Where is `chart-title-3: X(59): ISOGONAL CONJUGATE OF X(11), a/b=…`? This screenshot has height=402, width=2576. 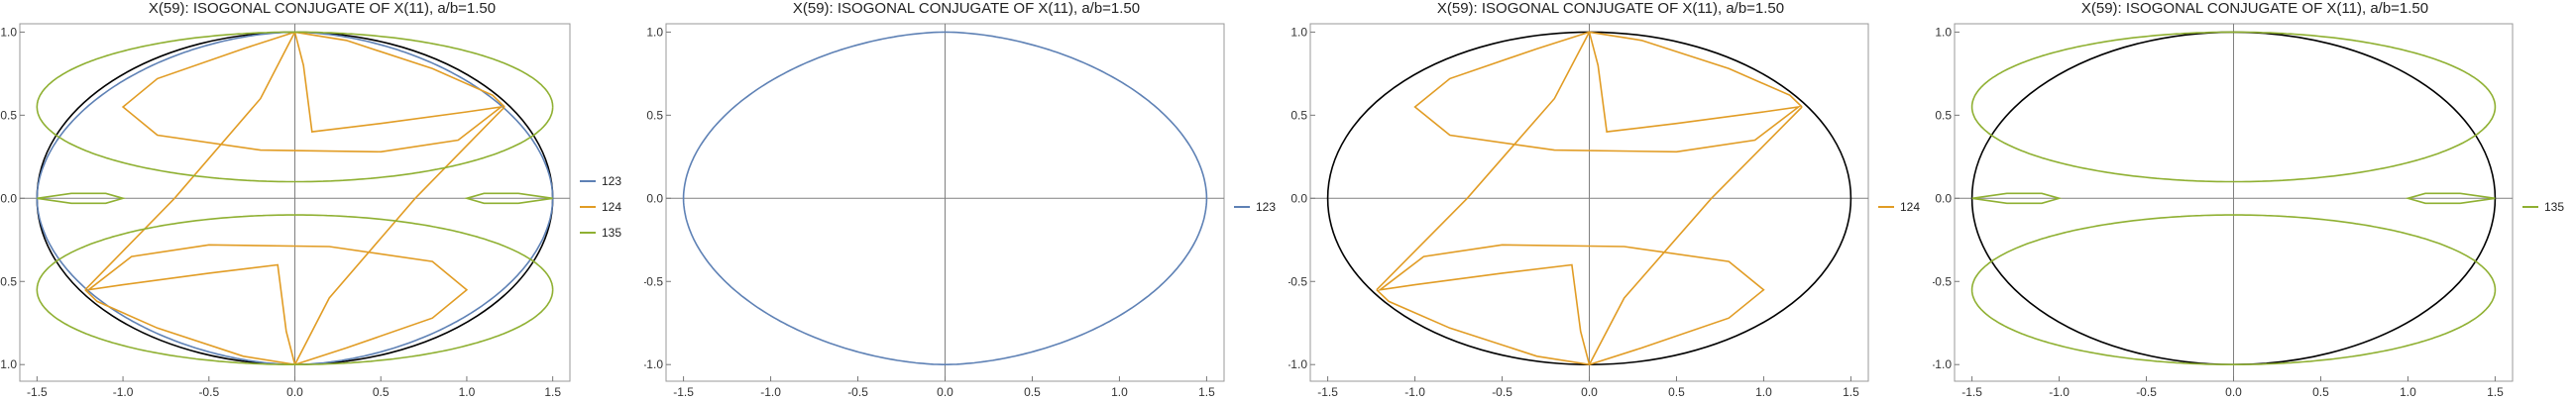
chart-title-3: X(59): ISOGONAL CONJUGATE OF X(11), a/b=… is located at coordinates (1610, 8).